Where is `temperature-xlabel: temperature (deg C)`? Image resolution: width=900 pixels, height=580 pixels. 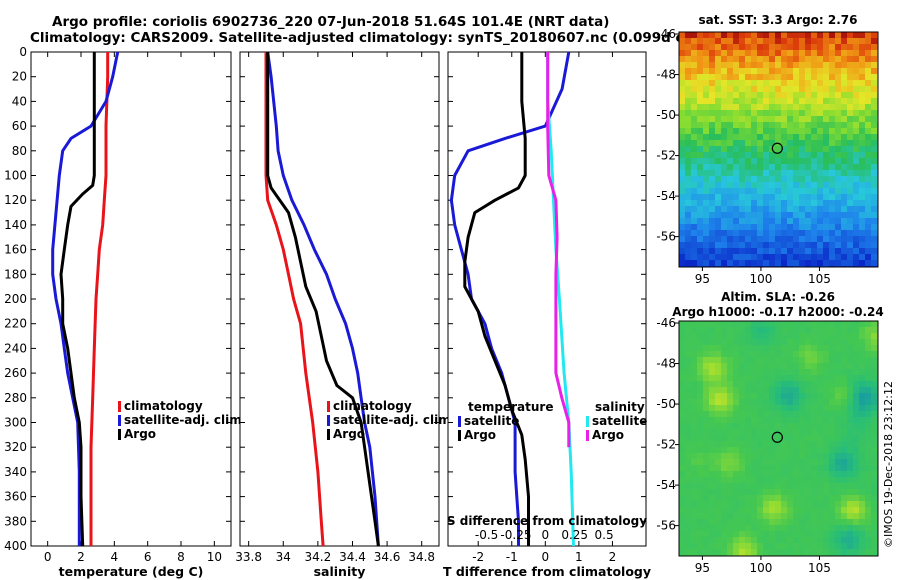 temperature-xlabel: temperature (deg C) is located at coordinates (131, 571).